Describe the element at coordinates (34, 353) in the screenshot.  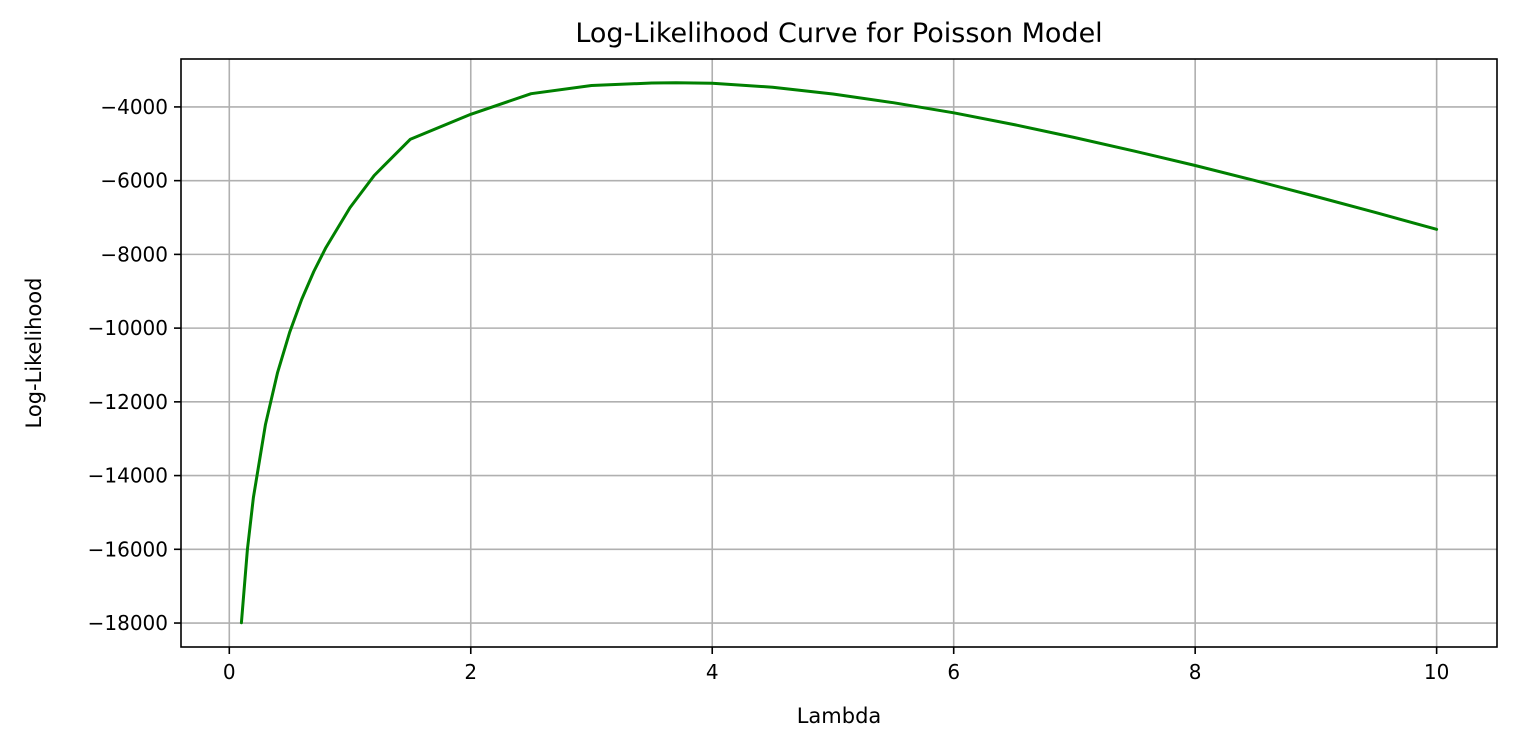
I see `y-axis-label: Log-Likelihood` at that location.